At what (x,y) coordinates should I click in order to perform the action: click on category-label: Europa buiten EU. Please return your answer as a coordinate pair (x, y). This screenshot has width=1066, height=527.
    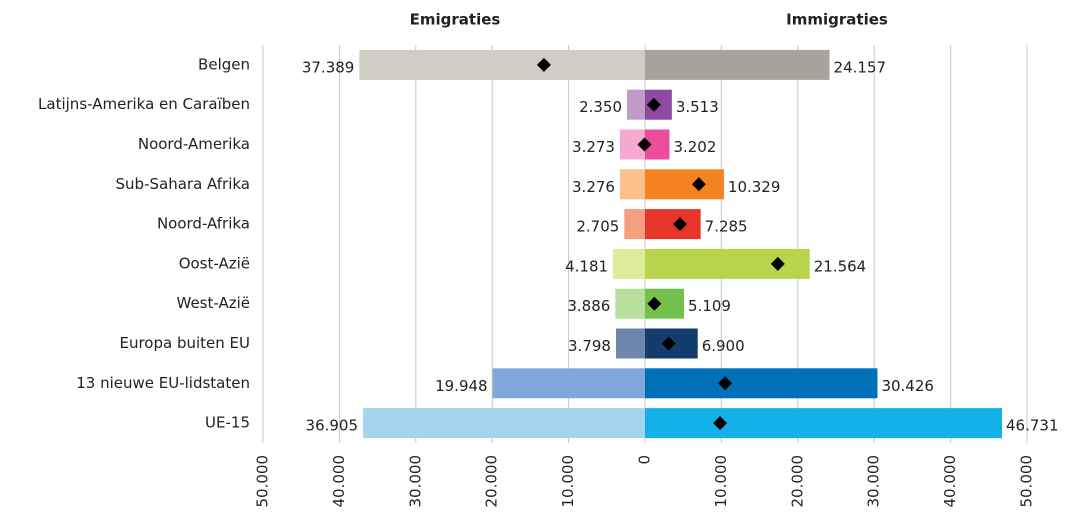
    Looking at the image, I should click on (184, 343).